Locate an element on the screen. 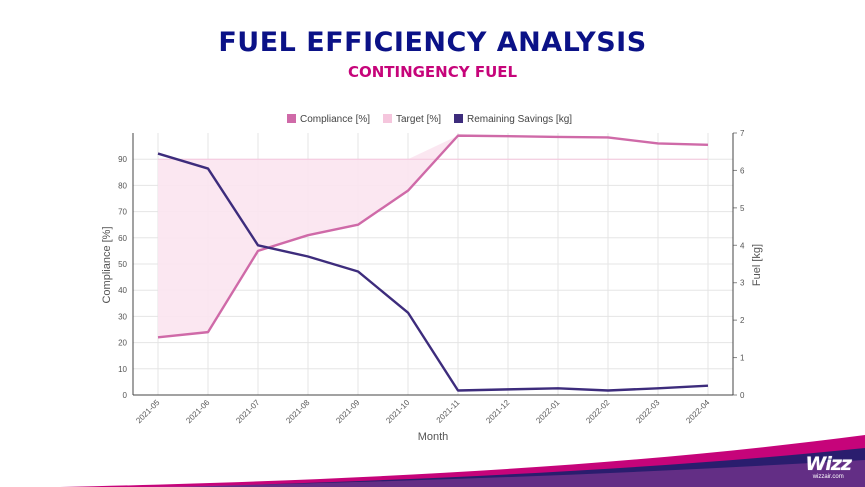  x-tick-label: 2021-05 is located at coordinates (148, 412).